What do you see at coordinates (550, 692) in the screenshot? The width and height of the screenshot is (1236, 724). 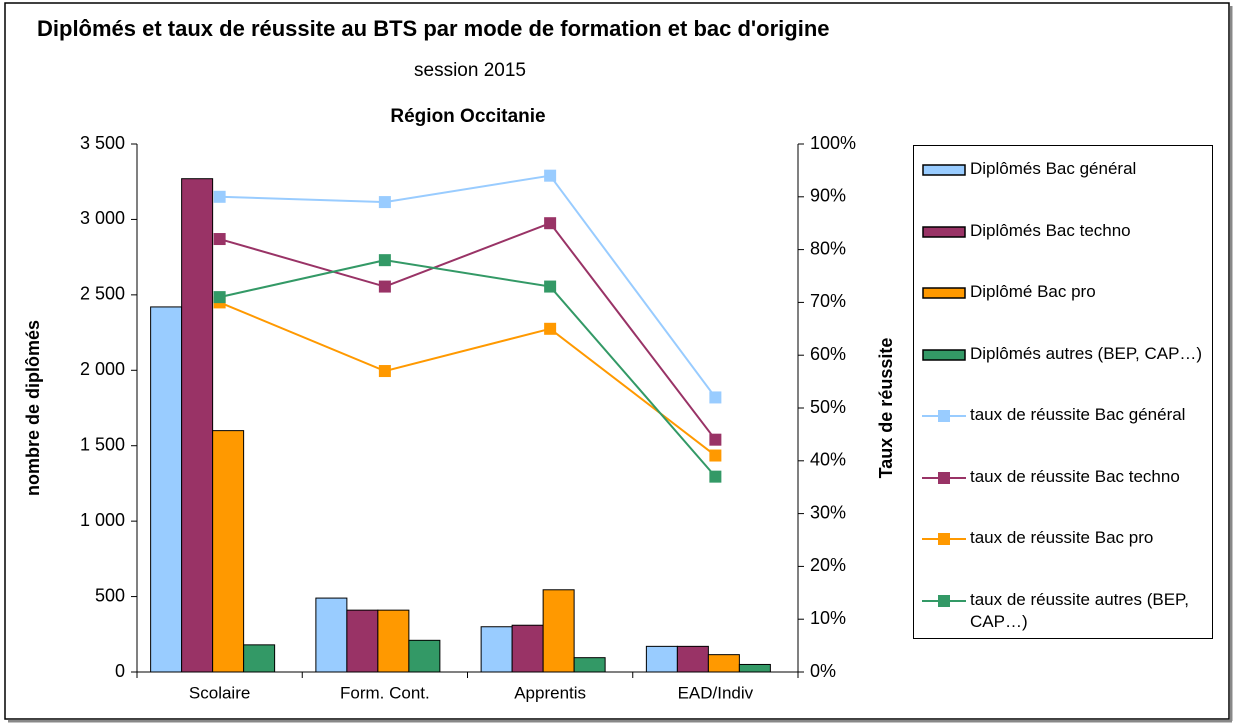 I see `x-tick-label: Apprentis` at bounding box center [550, 692].